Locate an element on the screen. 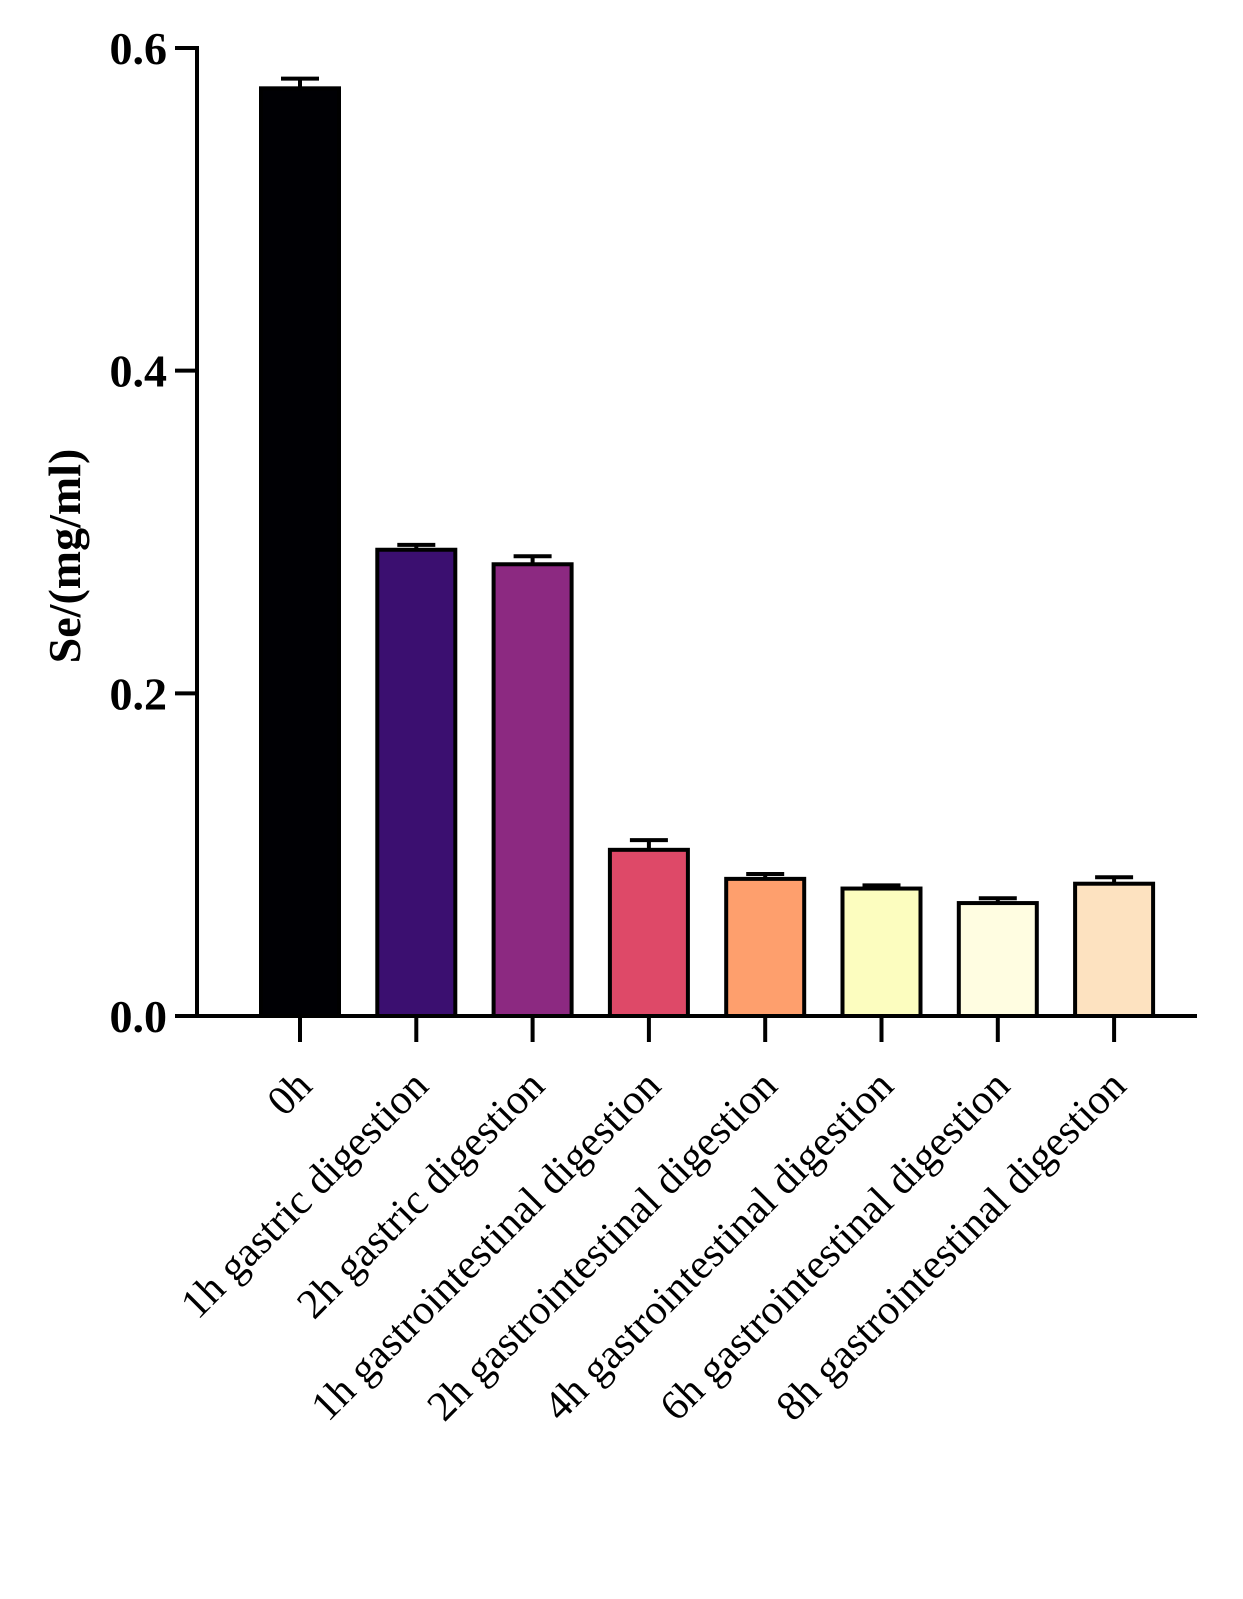  x-tick-label-0: 0h is located at coordinates (290, 1094).